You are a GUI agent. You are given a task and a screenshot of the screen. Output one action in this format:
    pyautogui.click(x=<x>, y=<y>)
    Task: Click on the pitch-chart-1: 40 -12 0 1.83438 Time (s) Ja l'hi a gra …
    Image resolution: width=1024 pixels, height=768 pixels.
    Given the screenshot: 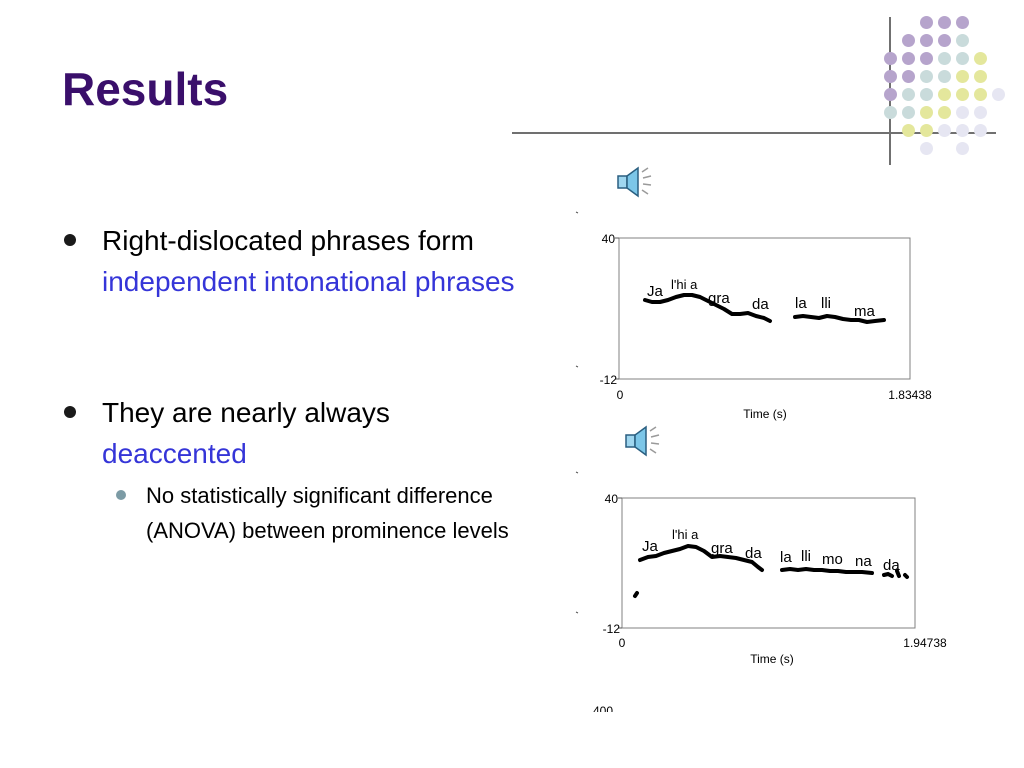 What is the action you would take?
    pyautogui.click(x=753, y=316)
    